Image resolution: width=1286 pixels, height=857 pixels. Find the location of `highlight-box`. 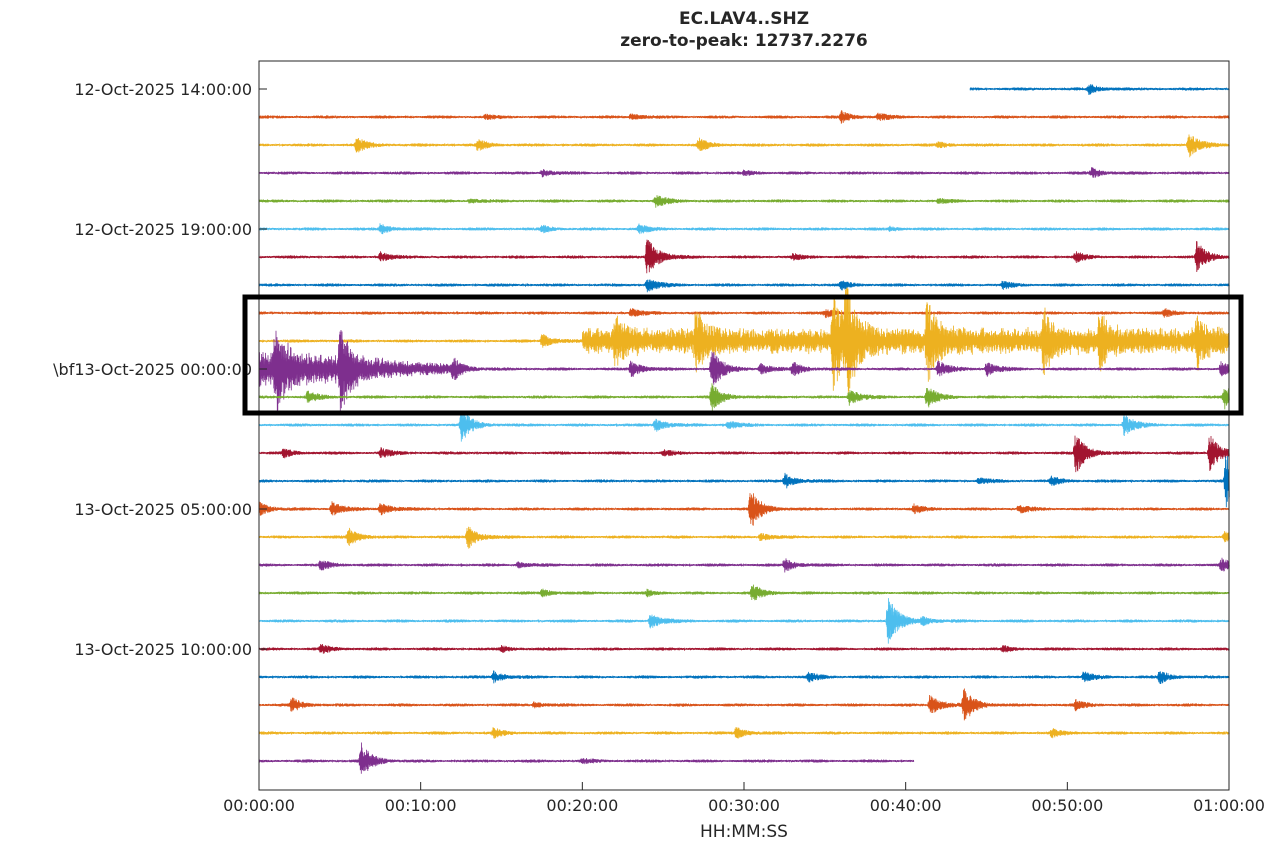

highlight-box is located at coordinates (743, 355).